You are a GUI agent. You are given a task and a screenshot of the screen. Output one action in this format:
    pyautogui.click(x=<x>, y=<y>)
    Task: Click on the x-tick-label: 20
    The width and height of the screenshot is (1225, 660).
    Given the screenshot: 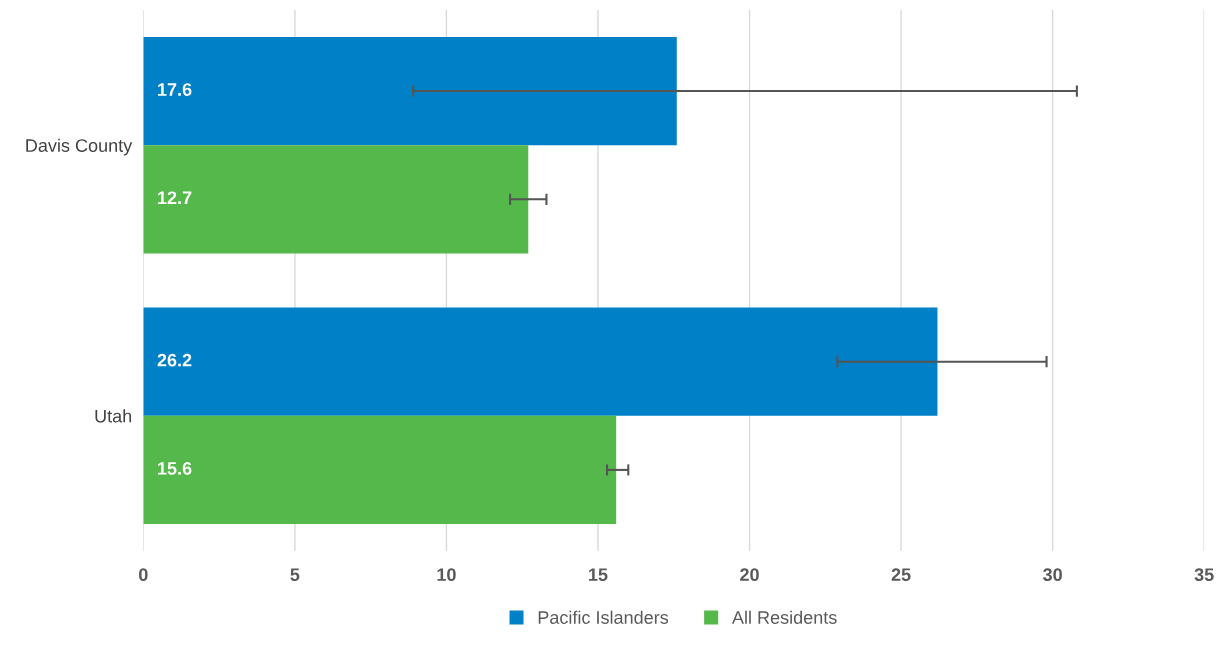 What is the action you would take?
    pyautogui.click(x=749, y=575)
    